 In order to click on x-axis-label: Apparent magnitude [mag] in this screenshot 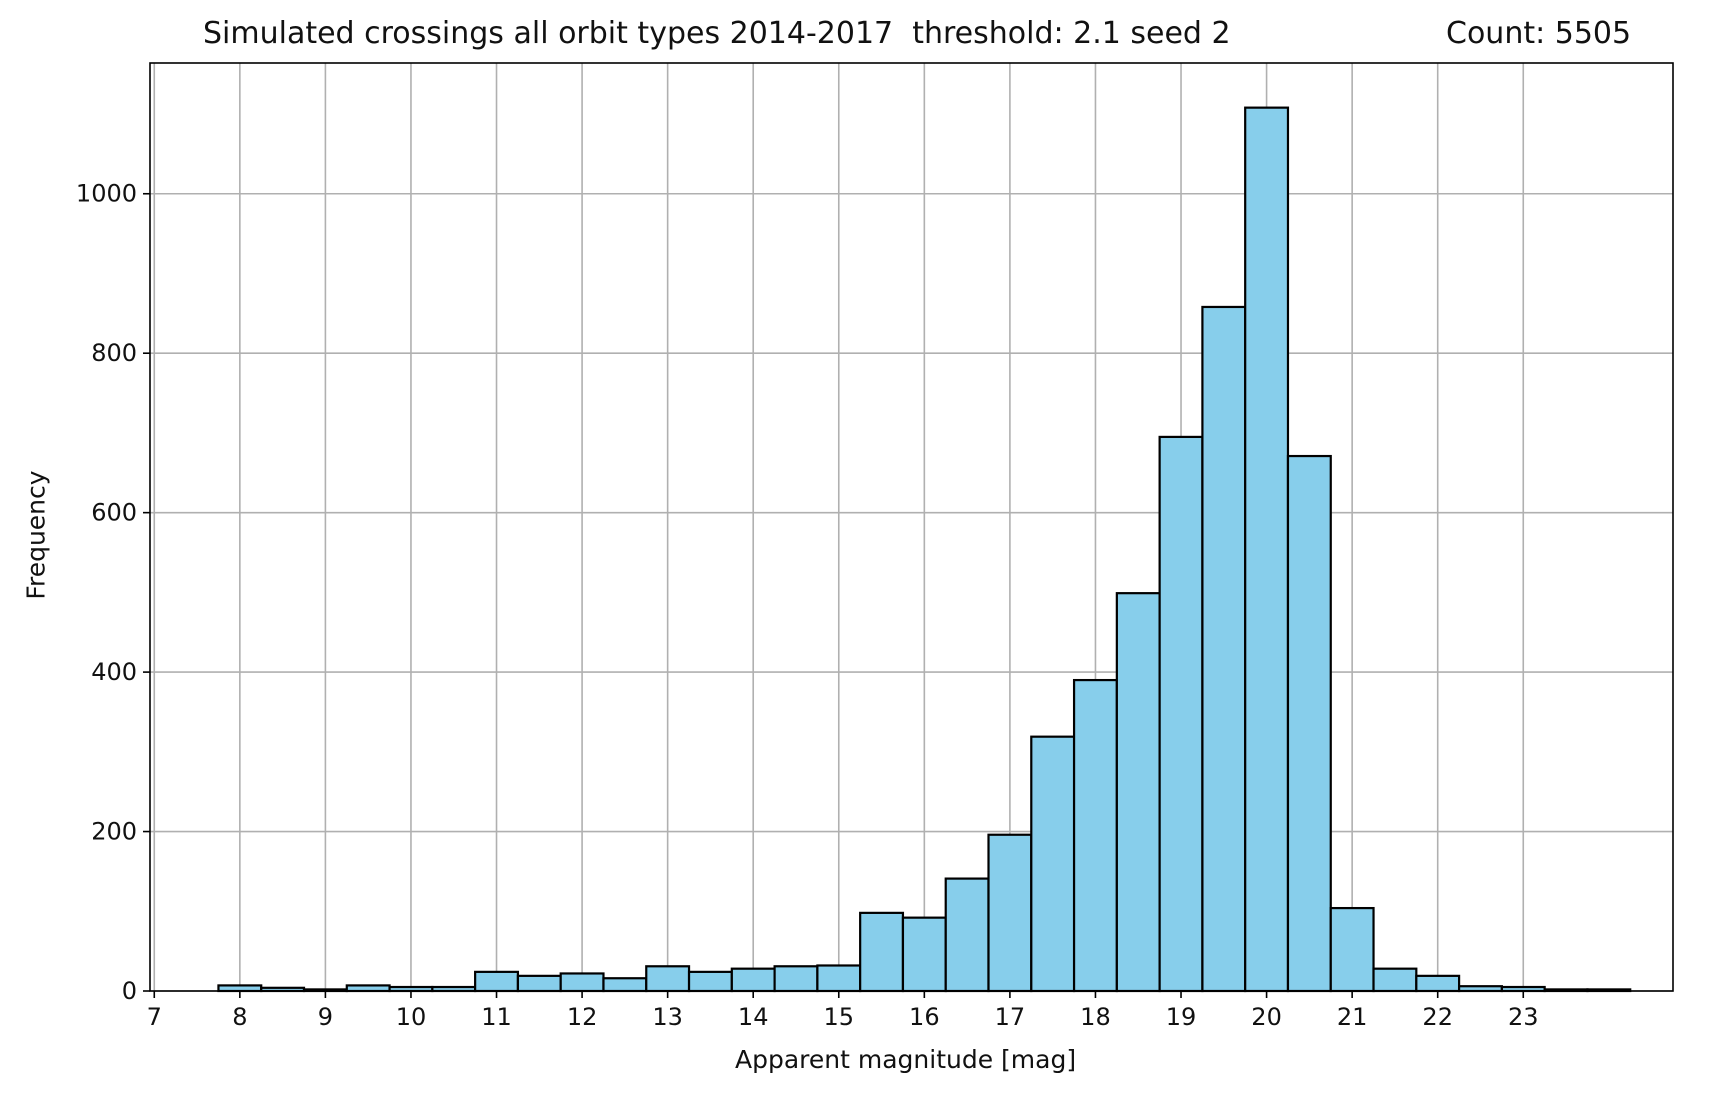, I will do `click(906, 1059)`.